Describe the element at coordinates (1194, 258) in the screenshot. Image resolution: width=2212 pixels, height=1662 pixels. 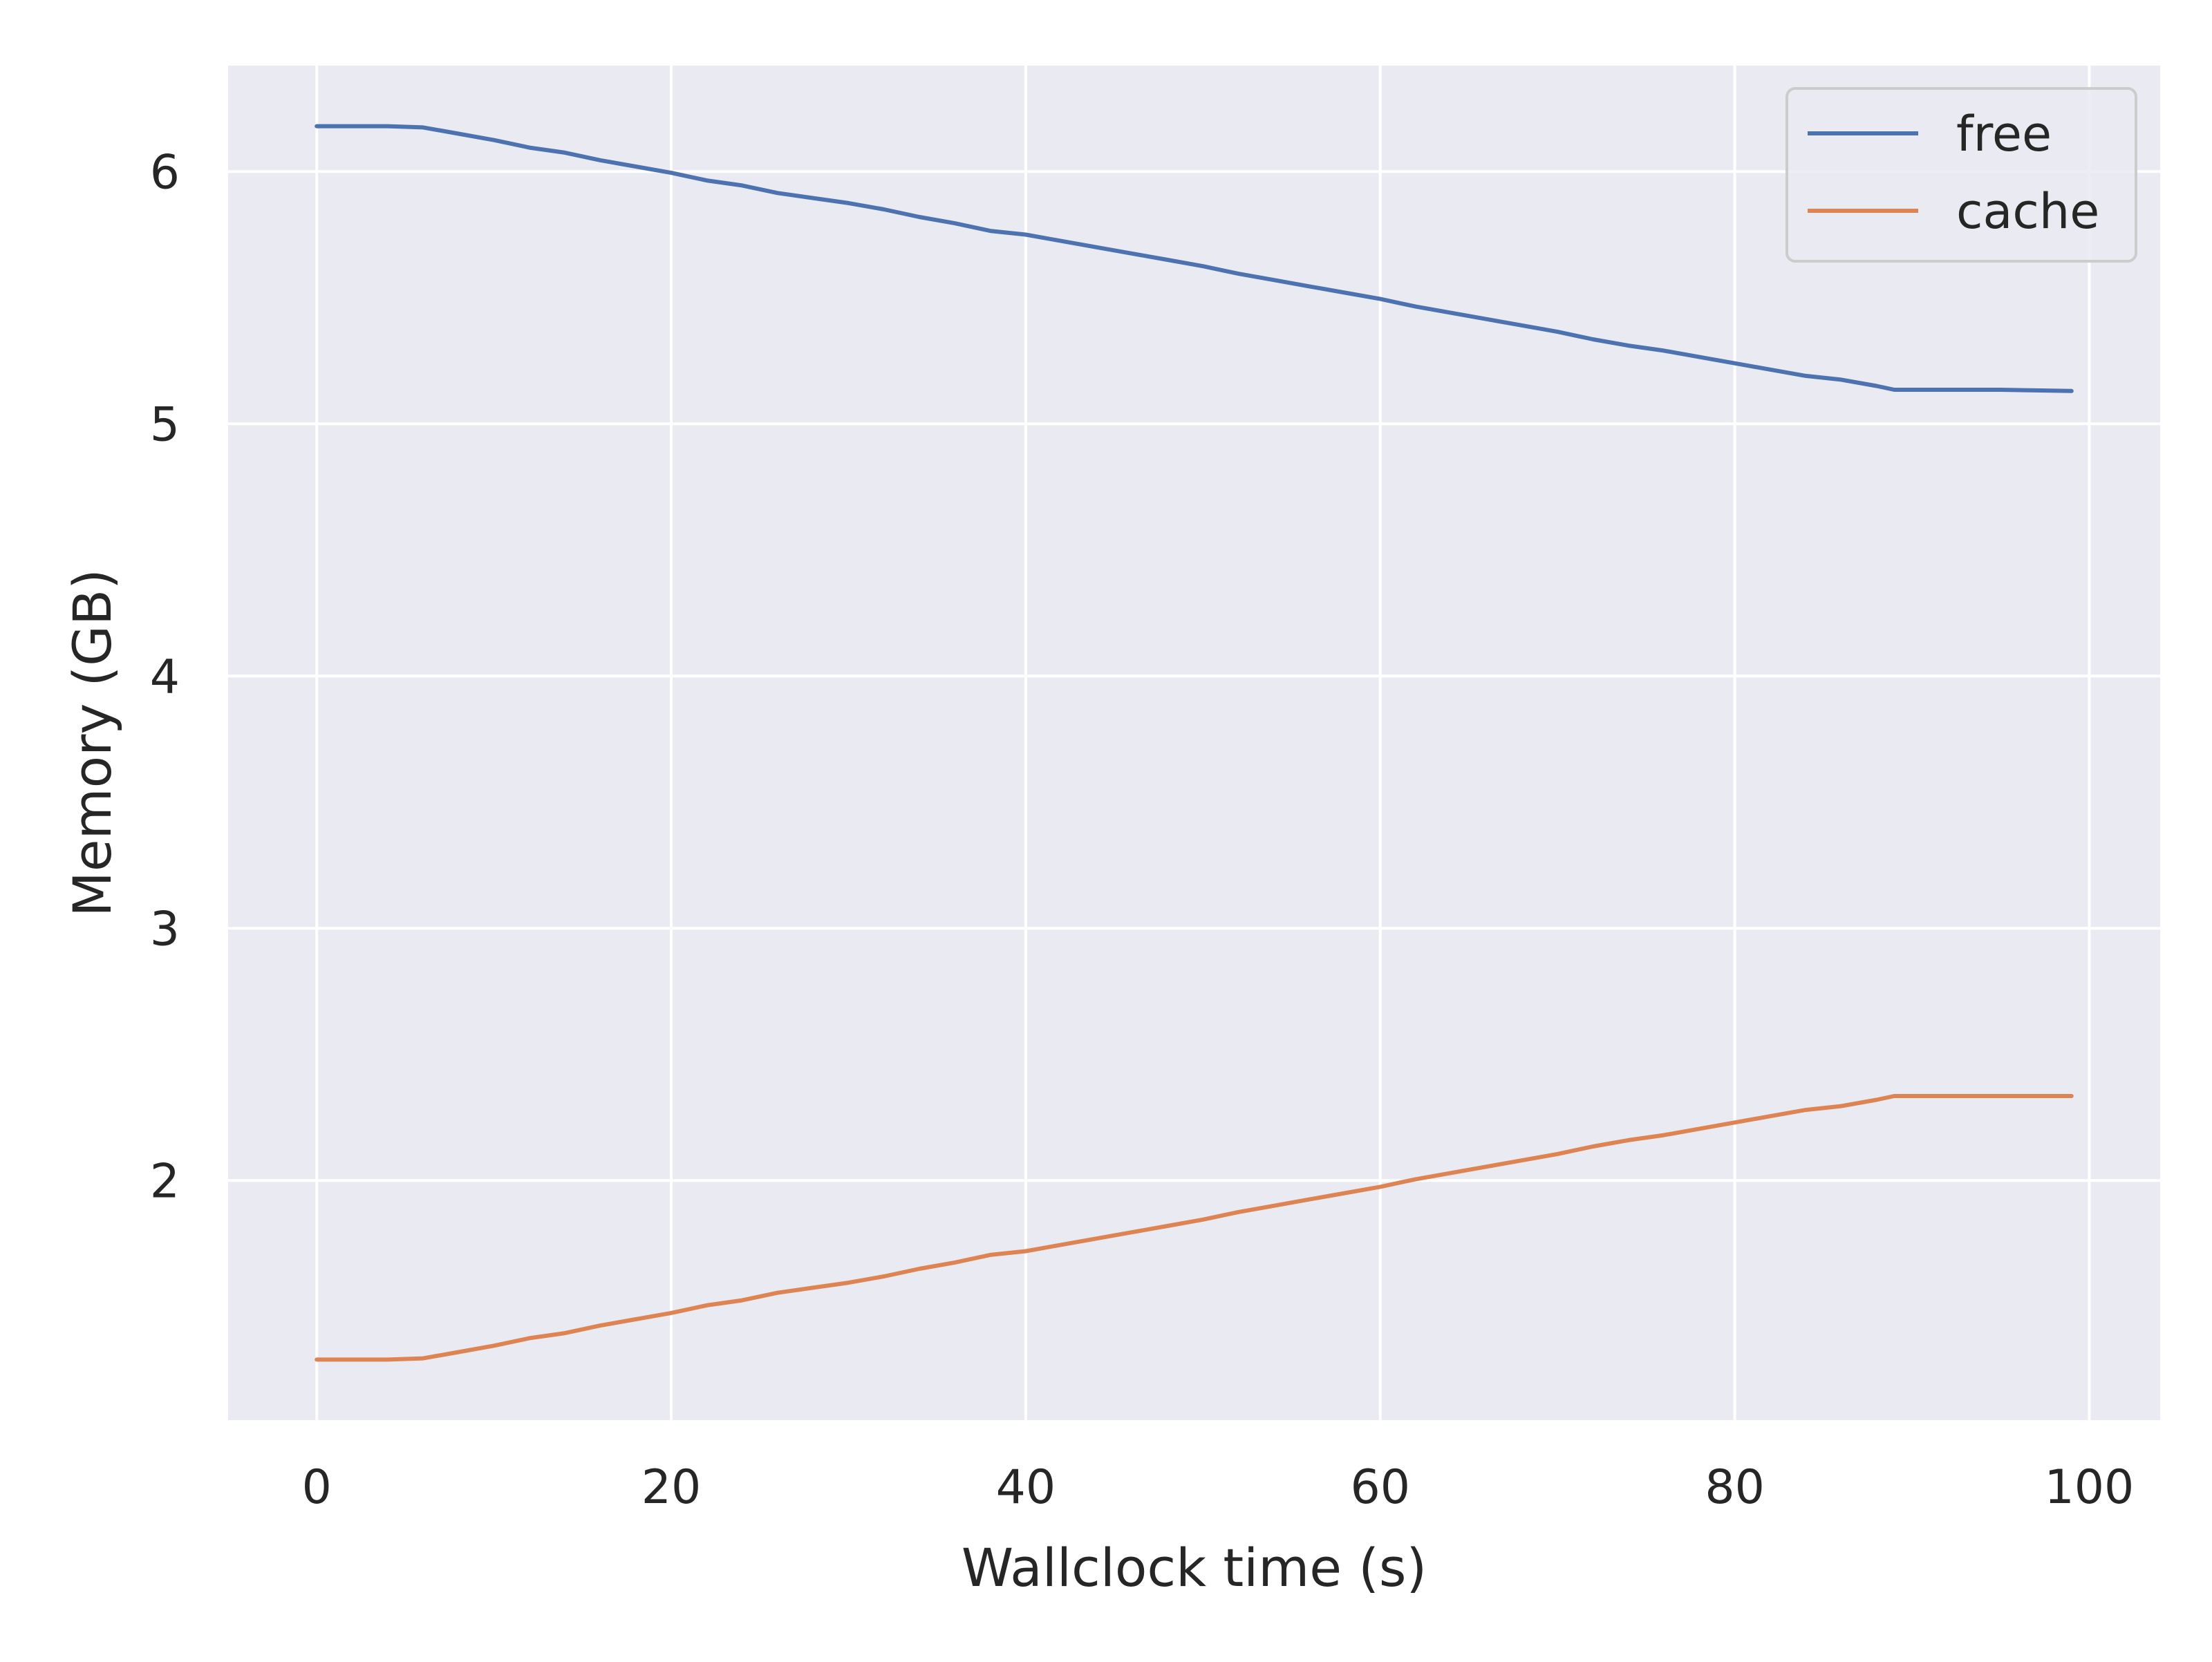
I see `series-line-free` at that location.